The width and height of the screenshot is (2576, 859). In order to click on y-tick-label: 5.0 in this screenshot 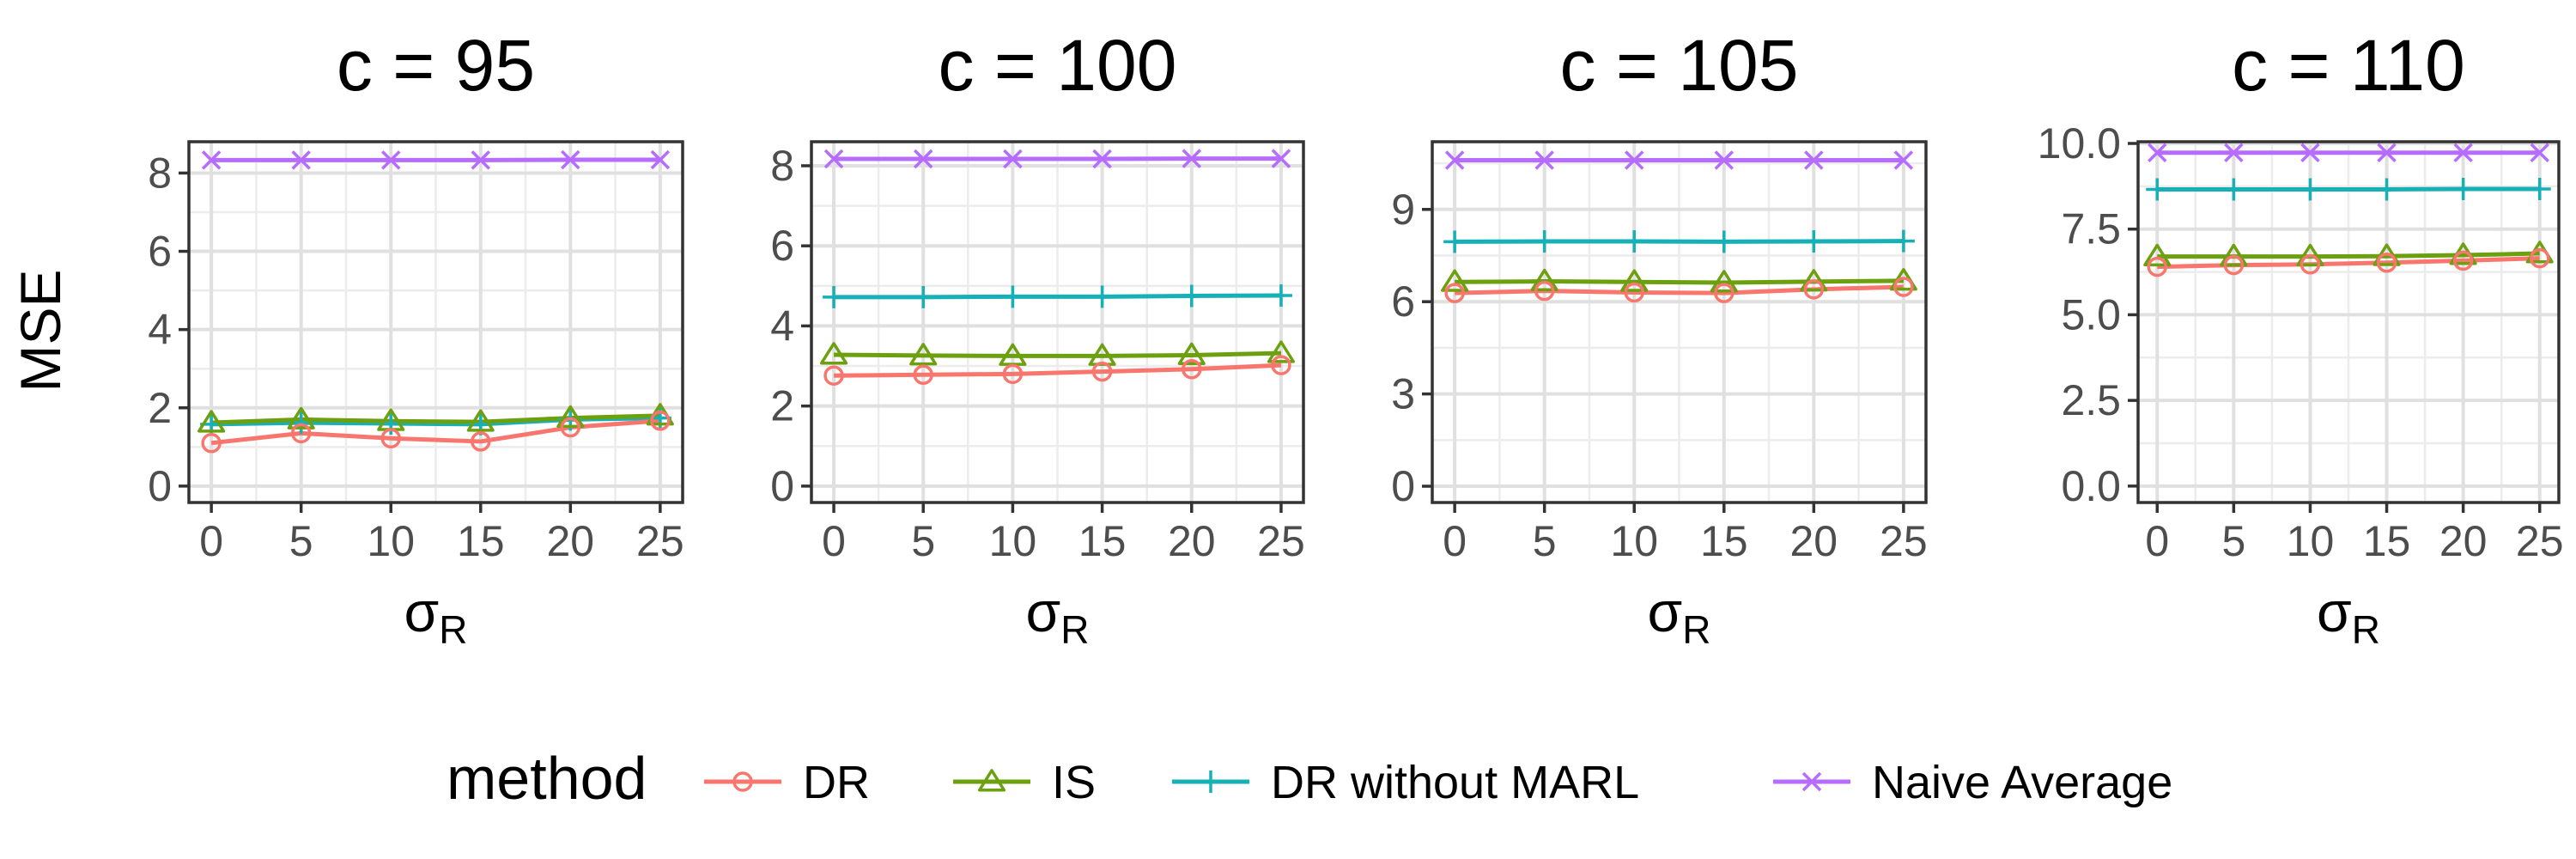, I will do `click(2091, 314)`.